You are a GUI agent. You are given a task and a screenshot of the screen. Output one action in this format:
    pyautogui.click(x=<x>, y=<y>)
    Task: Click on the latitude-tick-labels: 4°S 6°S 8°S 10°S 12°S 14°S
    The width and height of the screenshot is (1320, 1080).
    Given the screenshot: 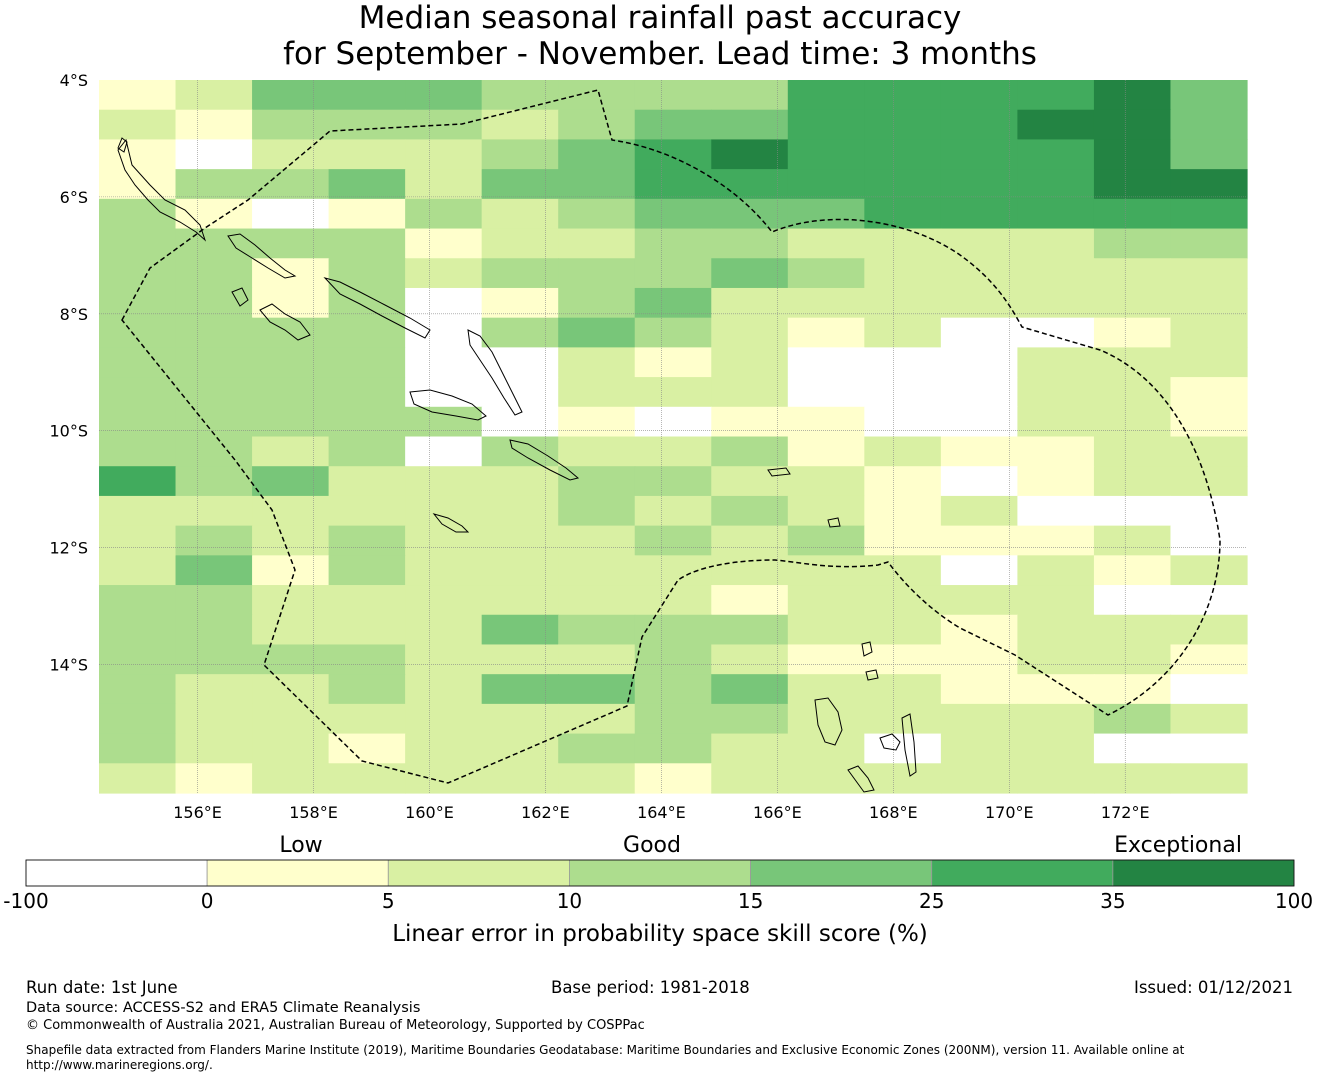 What is the action you would take?
    pyautogui.click(x=68, y=372)
    